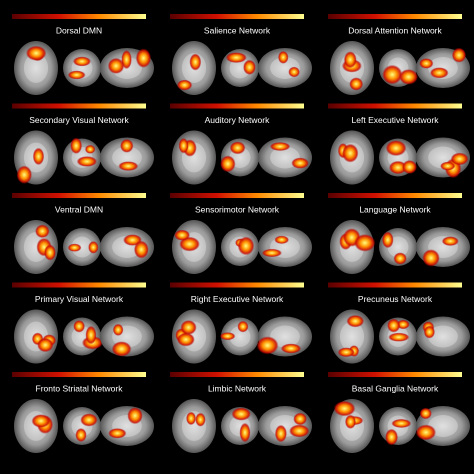  I want to click on panel-title: Language Network, so click(395, 209).